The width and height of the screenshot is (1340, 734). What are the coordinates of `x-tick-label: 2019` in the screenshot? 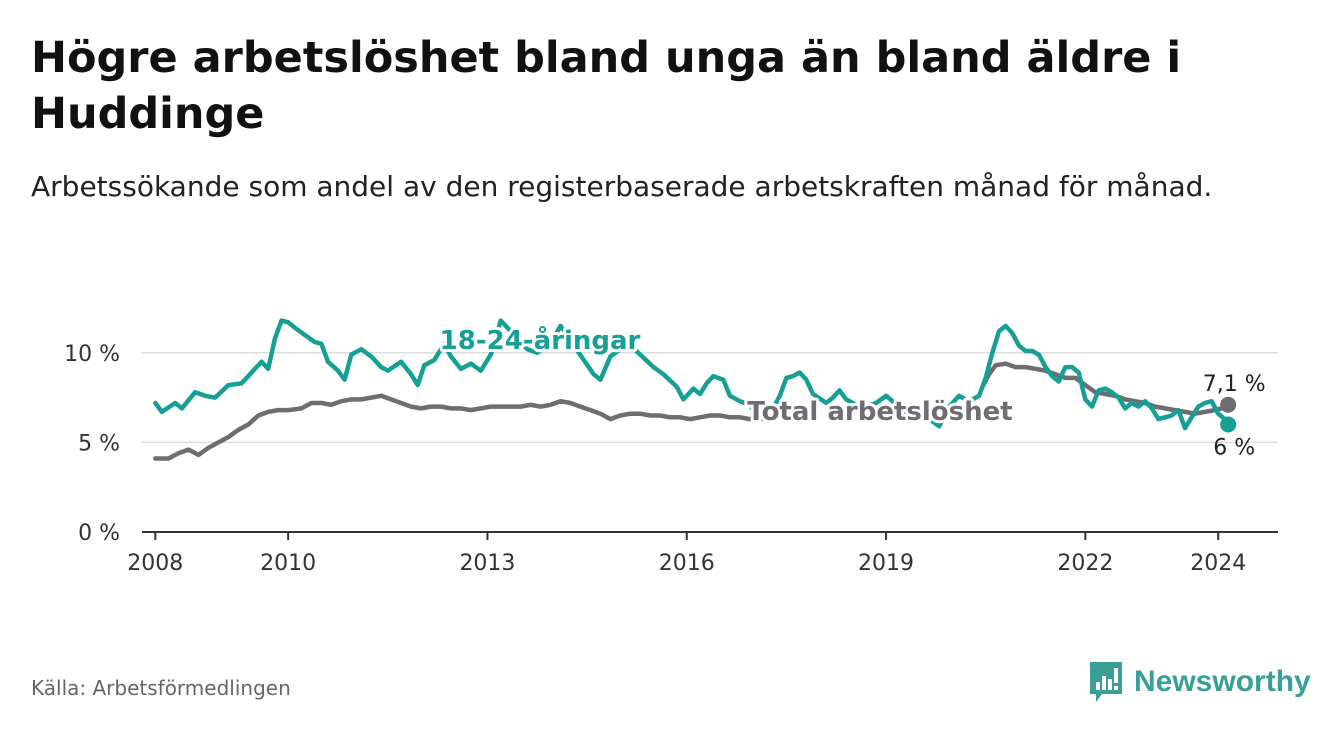 It's located at (886, 563).